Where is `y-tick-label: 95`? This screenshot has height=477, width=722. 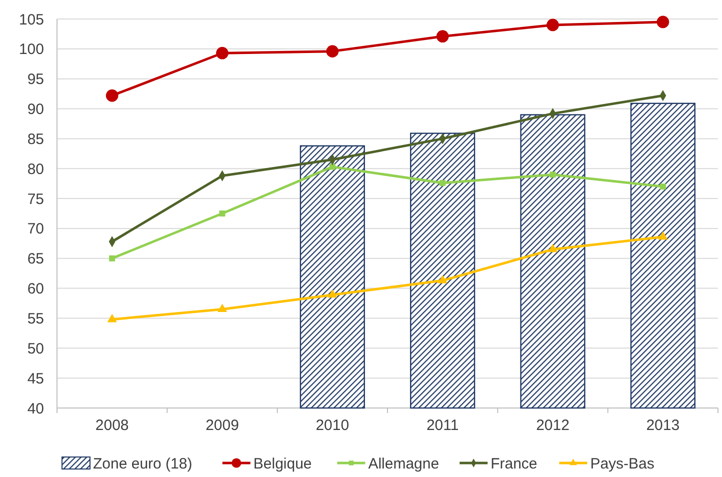 y-tick-label: 95 is located at coordinates (35, 79).